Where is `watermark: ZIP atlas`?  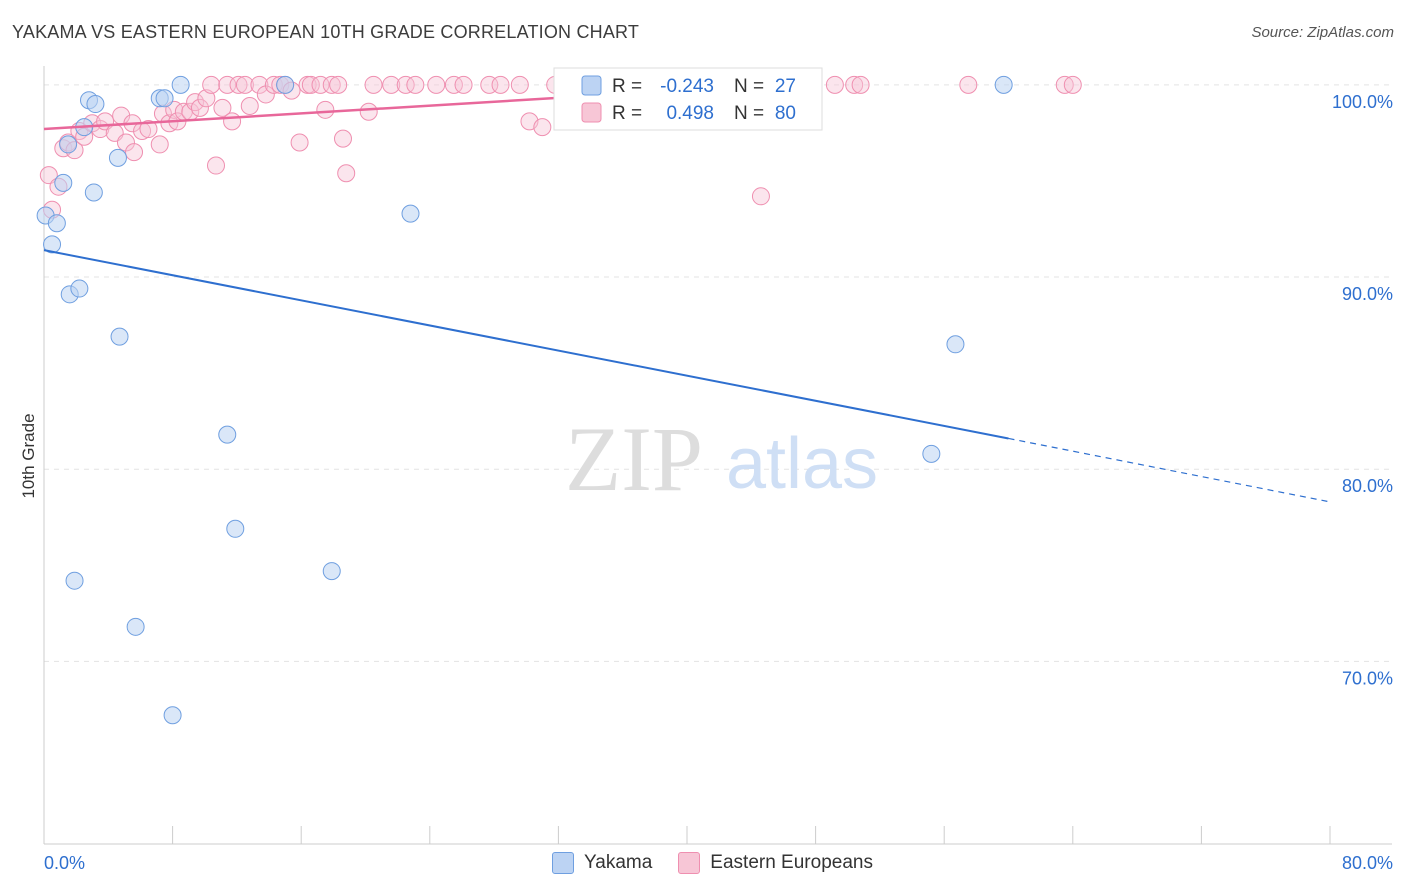
watermark: ZIP atlas is located at coordinates (721, 459).